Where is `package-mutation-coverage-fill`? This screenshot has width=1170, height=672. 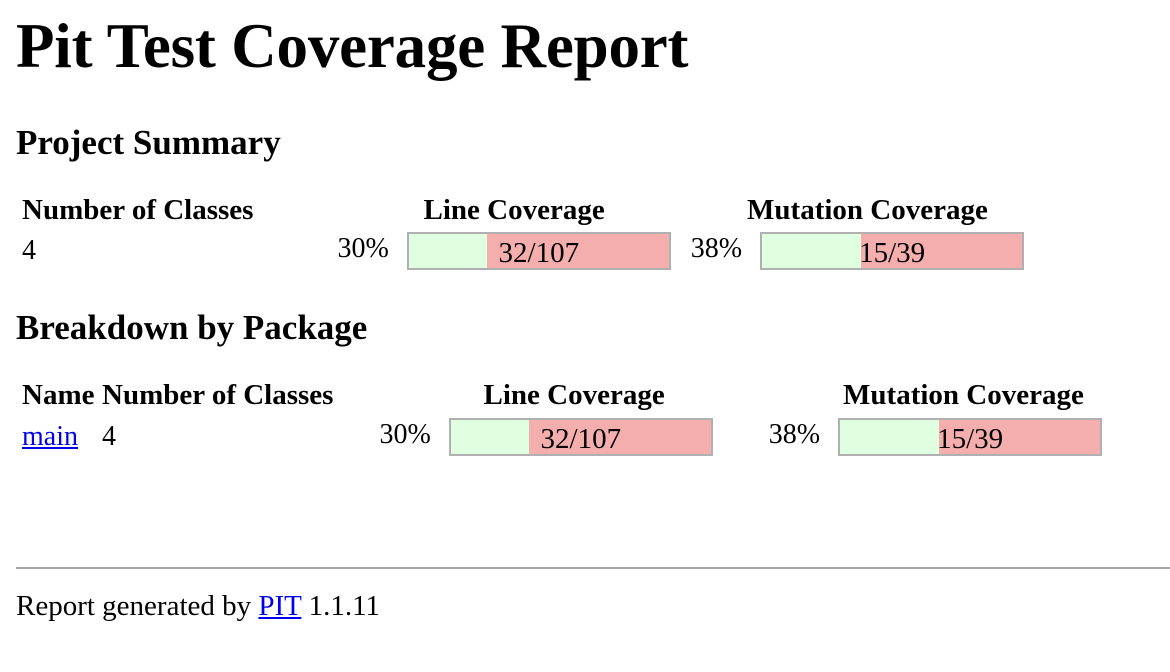
package-mutation-coverage-fill is located at coordinates (889, 437).